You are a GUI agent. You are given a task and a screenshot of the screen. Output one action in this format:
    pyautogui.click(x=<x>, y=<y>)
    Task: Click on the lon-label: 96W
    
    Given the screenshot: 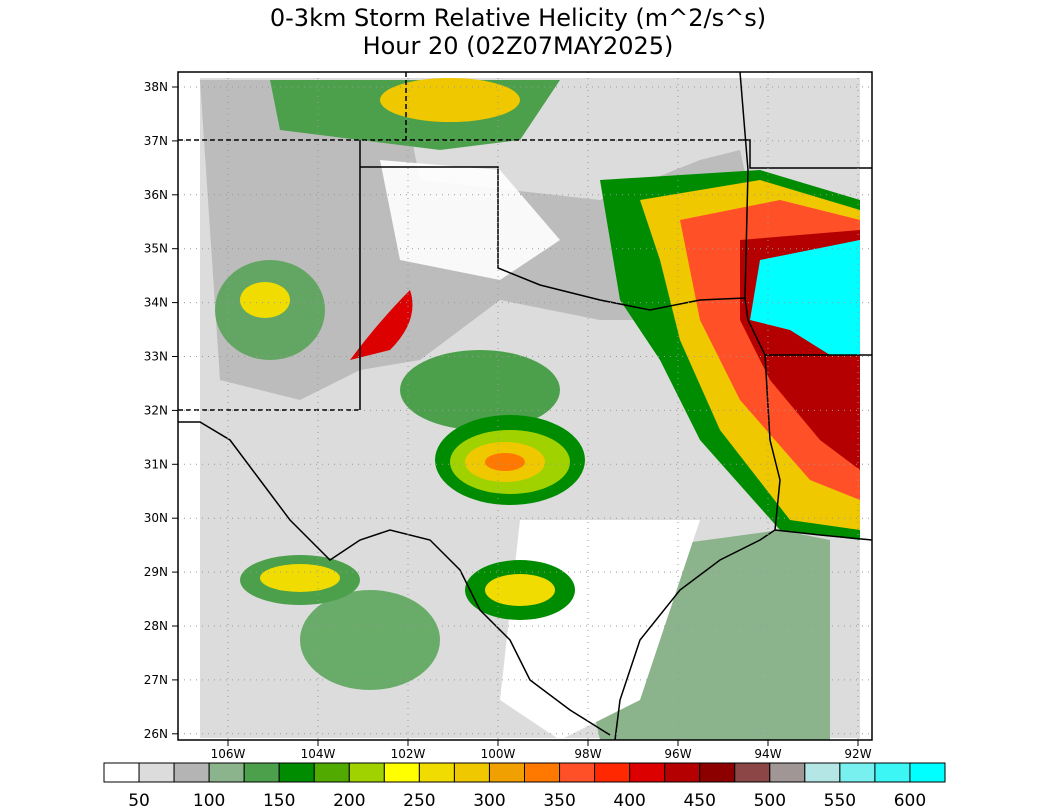 What is the action you would take?
    pyautogui.click(x=677, y=754)
    